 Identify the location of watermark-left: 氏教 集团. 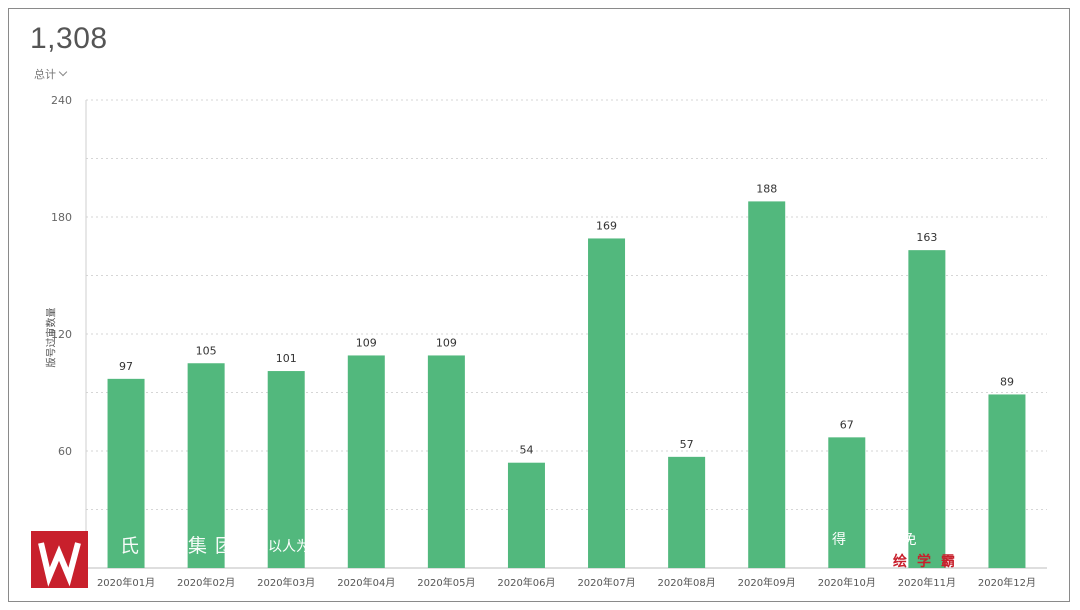
(181, 546).